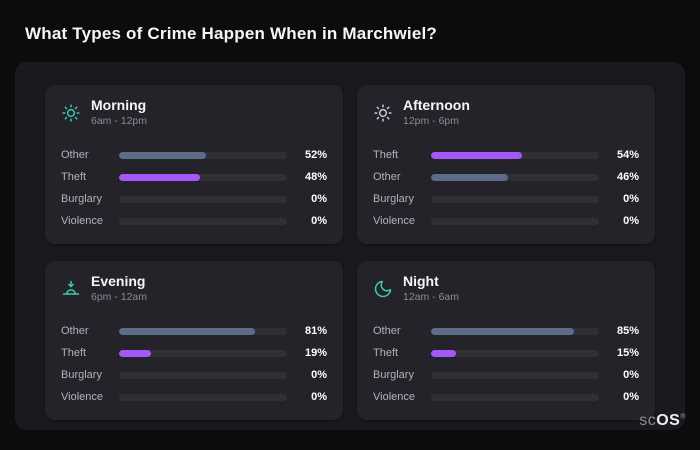 The width and height of the screenshot is (700, 450). I want to click on bar-rows: Theft 54% Other 46% Burglary 0% Violence, so click(506, 188).